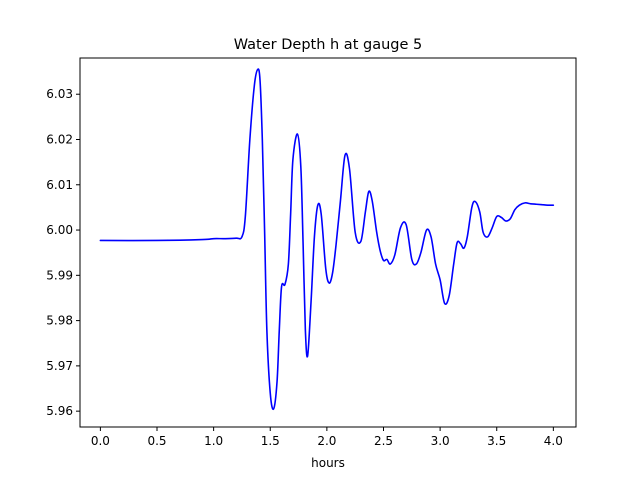  What do you see at coordinates (59, 139) in the screenshot?
I see `y-tick-label: 6.02` at bounding box center [59, 139].